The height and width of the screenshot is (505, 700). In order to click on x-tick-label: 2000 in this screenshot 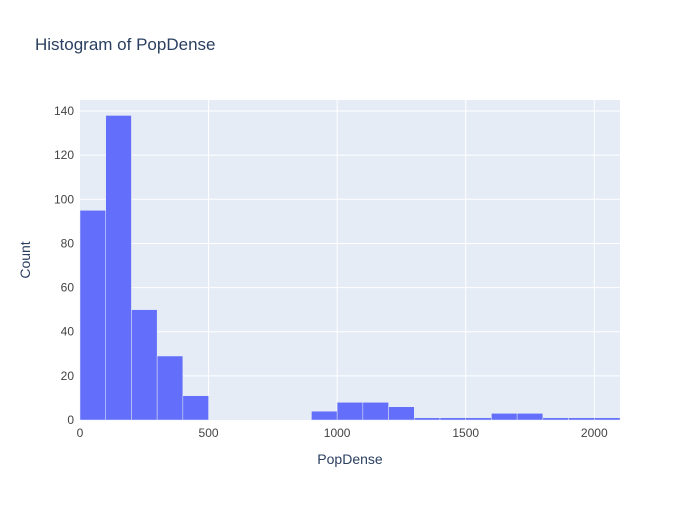, I will do `click(594, 433)`.